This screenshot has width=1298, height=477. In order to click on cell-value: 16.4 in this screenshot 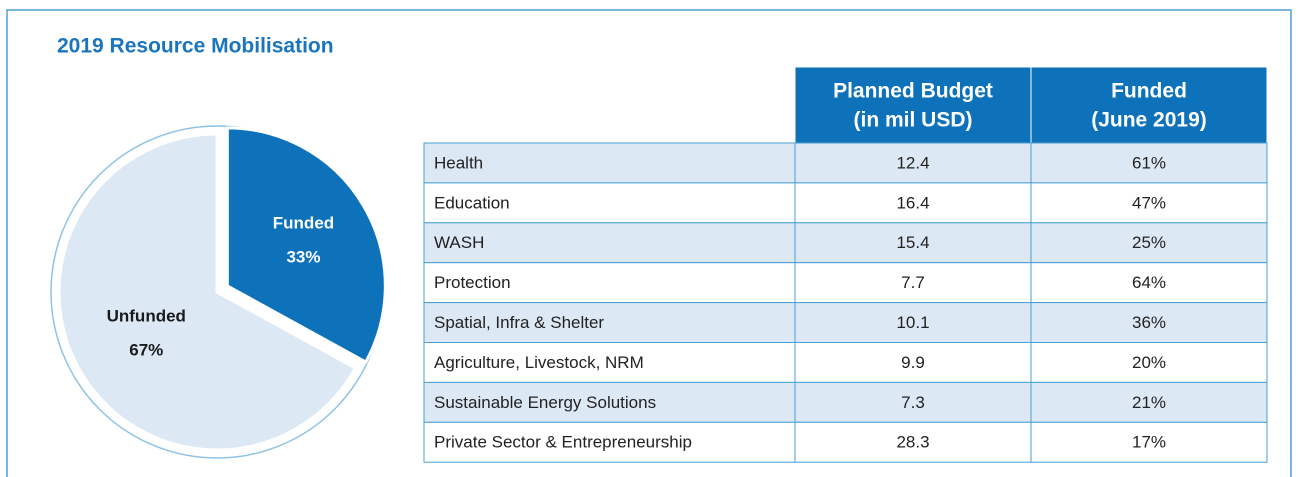, I will do `click(912, 202)`.